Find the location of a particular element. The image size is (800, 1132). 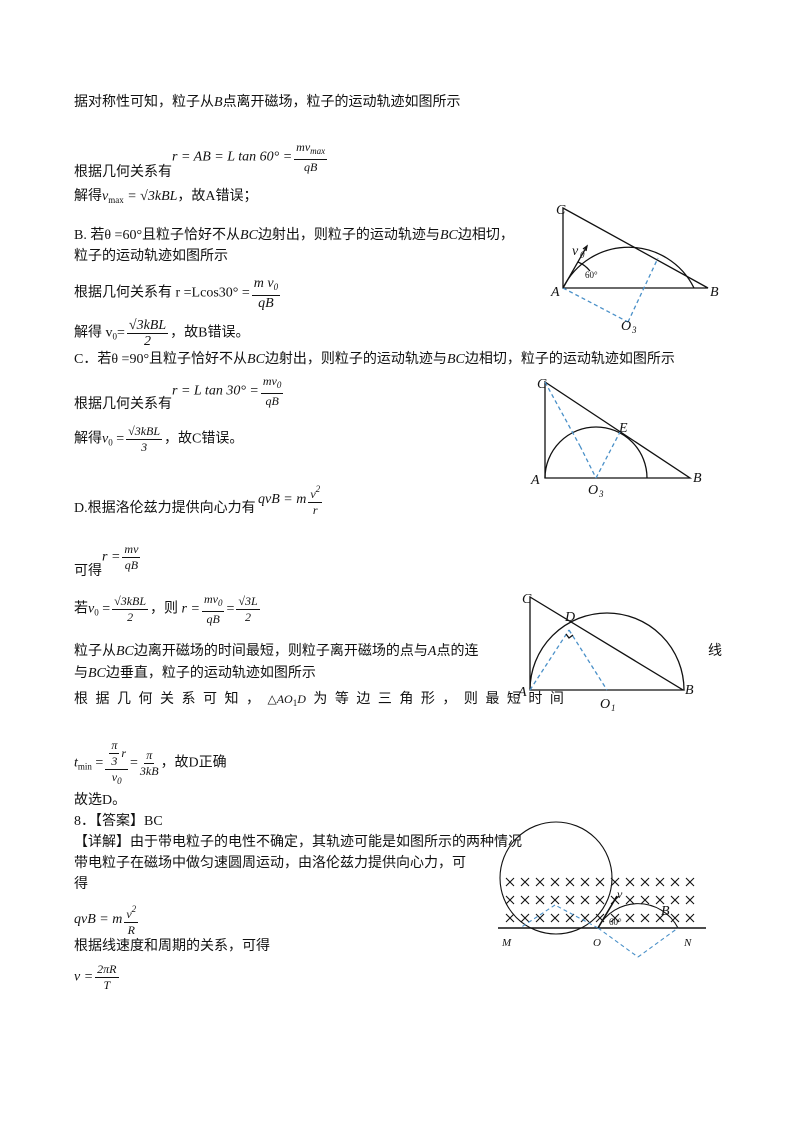

t: T is located at coordinates (107, 985).